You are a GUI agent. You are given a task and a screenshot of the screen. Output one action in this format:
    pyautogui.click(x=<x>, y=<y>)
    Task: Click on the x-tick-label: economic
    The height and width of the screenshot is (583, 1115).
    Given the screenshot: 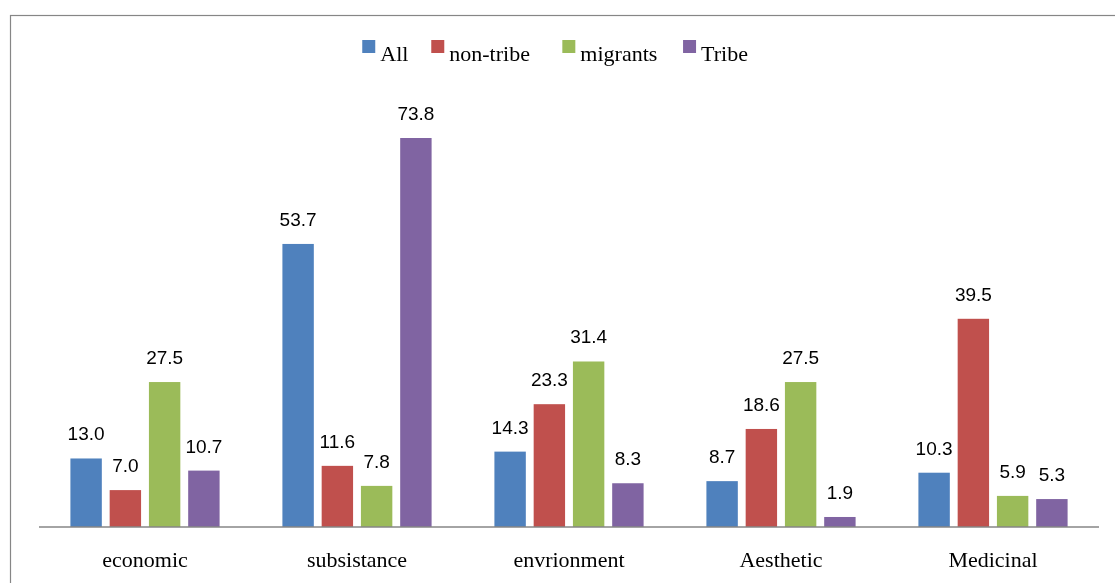 What is the action you would take?
    pyautogui.click(x=145, y=559)
    